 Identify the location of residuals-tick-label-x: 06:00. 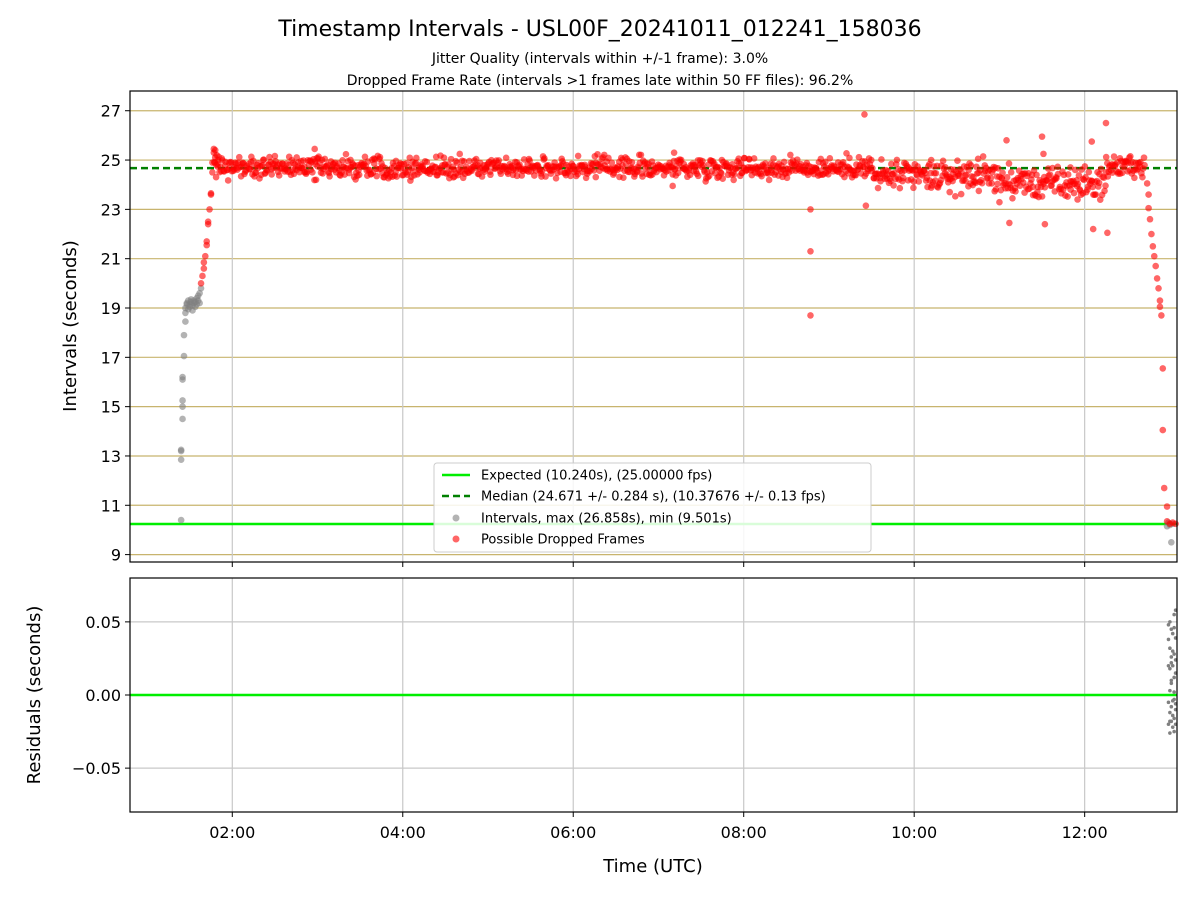
(573, 832).